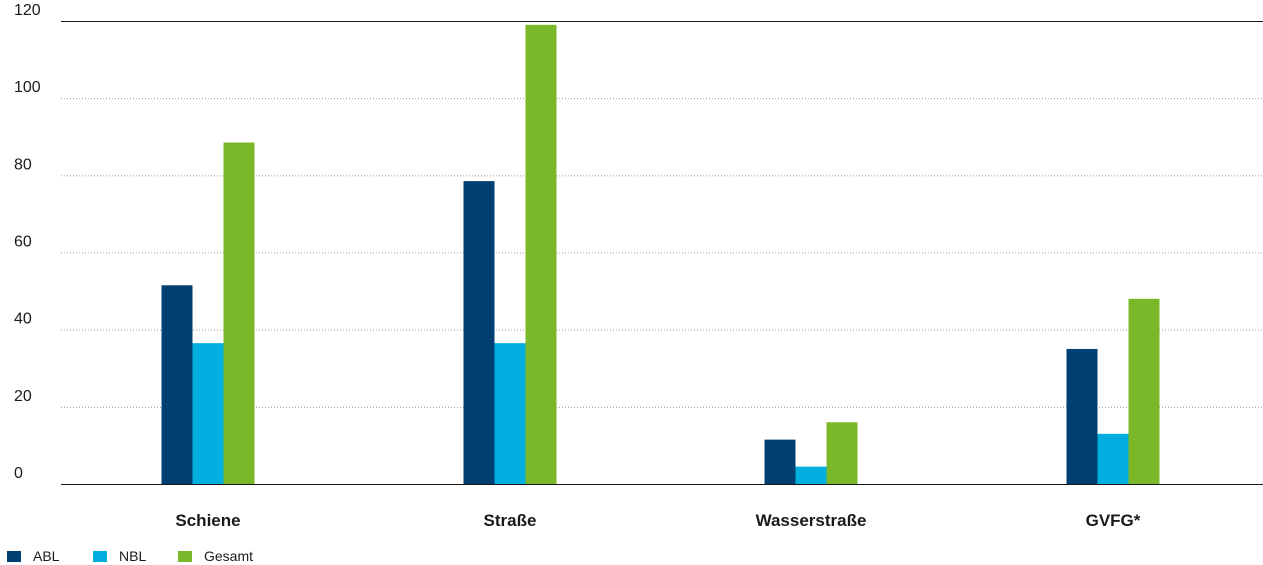 The width and height of the screenshot is (1263, 565). What do you see at coordinates (23, 396) in the screenshot?
I see `y-tick-label: 20` at bounding box center [23, 396].